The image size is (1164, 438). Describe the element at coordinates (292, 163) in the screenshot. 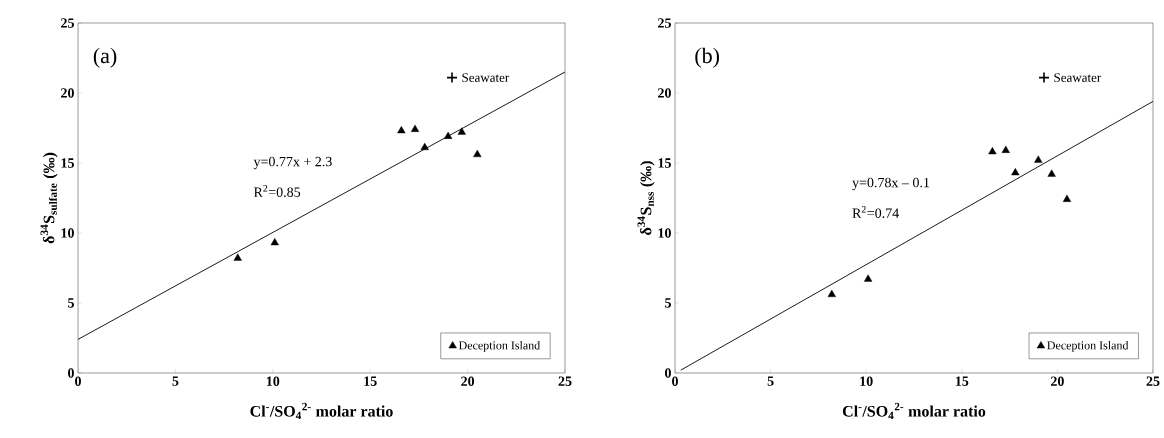

I see `annotation: y=0.77x + 2.3` at that location.